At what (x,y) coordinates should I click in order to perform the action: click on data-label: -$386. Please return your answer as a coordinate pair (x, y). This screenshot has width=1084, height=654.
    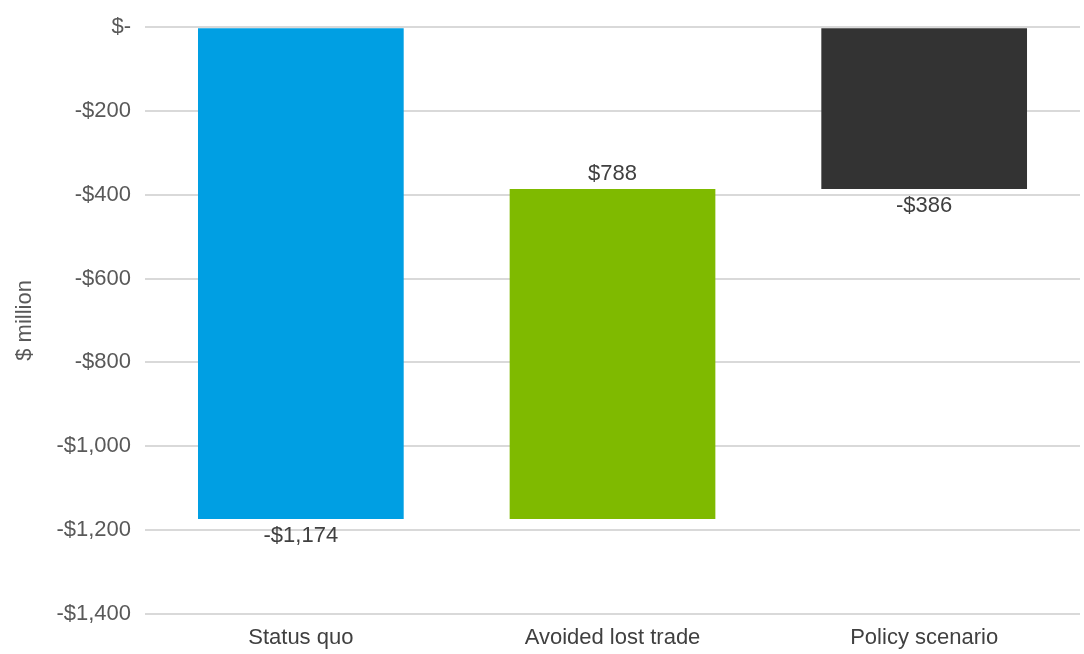
    Looking at the image, I should click on (924, 204).